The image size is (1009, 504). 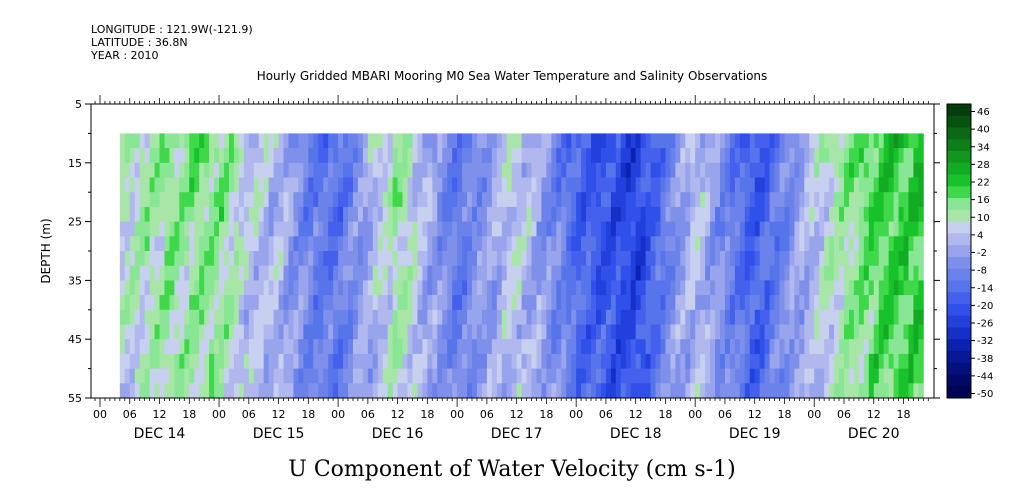 What do you see at coordinates (139, 42) in the screenshot?
I see `latitude-label: LATITUDE : 36.8N` at bounding box center [139, 42].